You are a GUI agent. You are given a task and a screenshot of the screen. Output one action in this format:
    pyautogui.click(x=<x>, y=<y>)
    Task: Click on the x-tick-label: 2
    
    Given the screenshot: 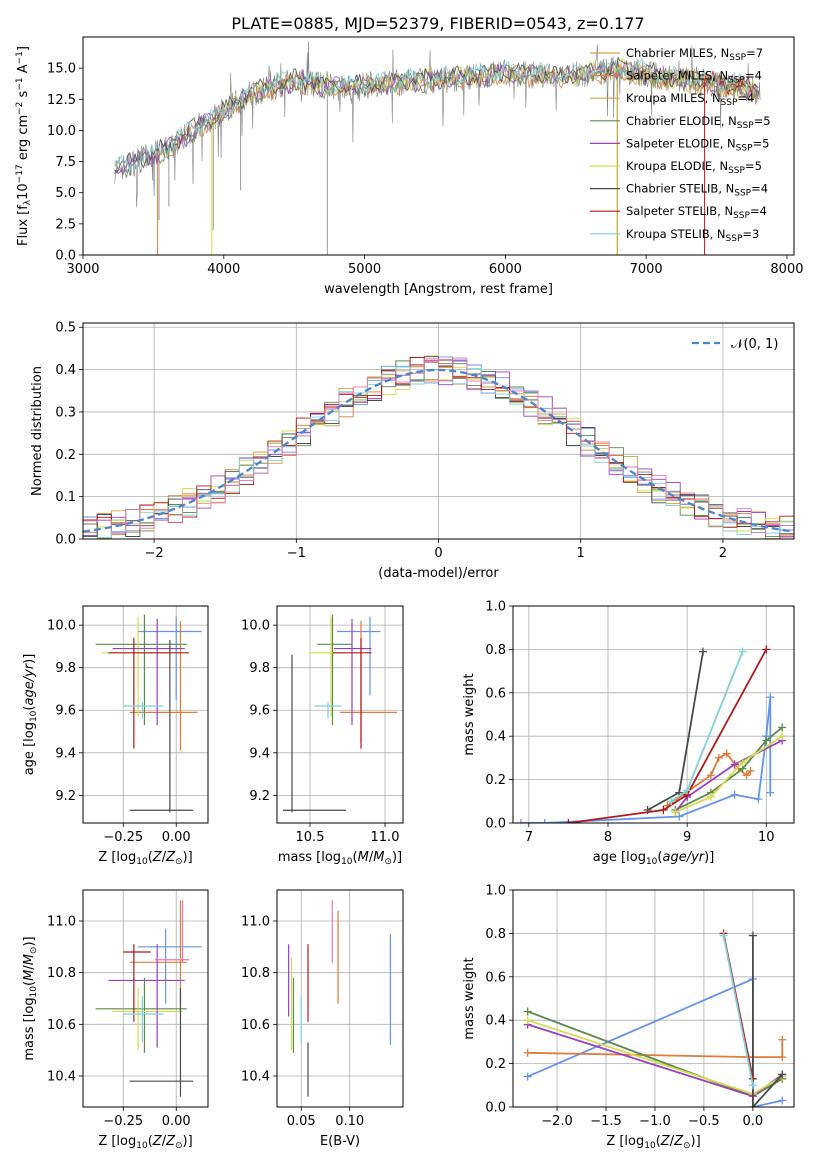 What is the action you would take?
    pyautogui.click(x=723, y=553)
    